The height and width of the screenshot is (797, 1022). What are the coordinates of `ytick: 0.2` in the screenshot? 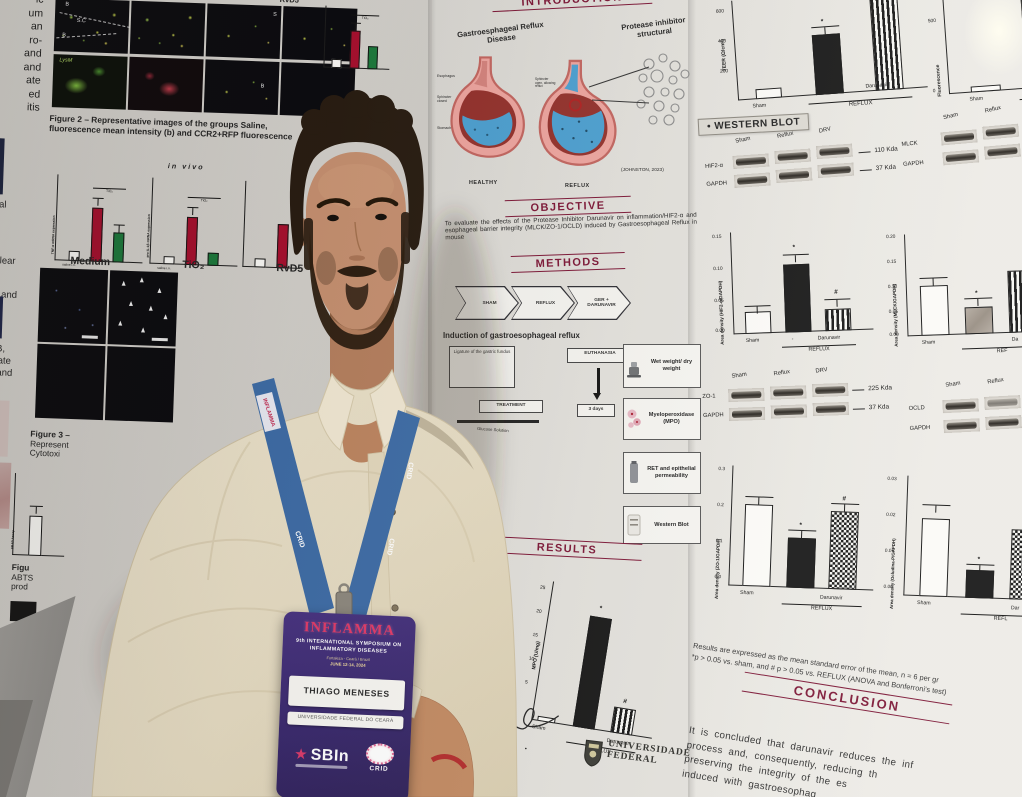 It's located at (720, 506).